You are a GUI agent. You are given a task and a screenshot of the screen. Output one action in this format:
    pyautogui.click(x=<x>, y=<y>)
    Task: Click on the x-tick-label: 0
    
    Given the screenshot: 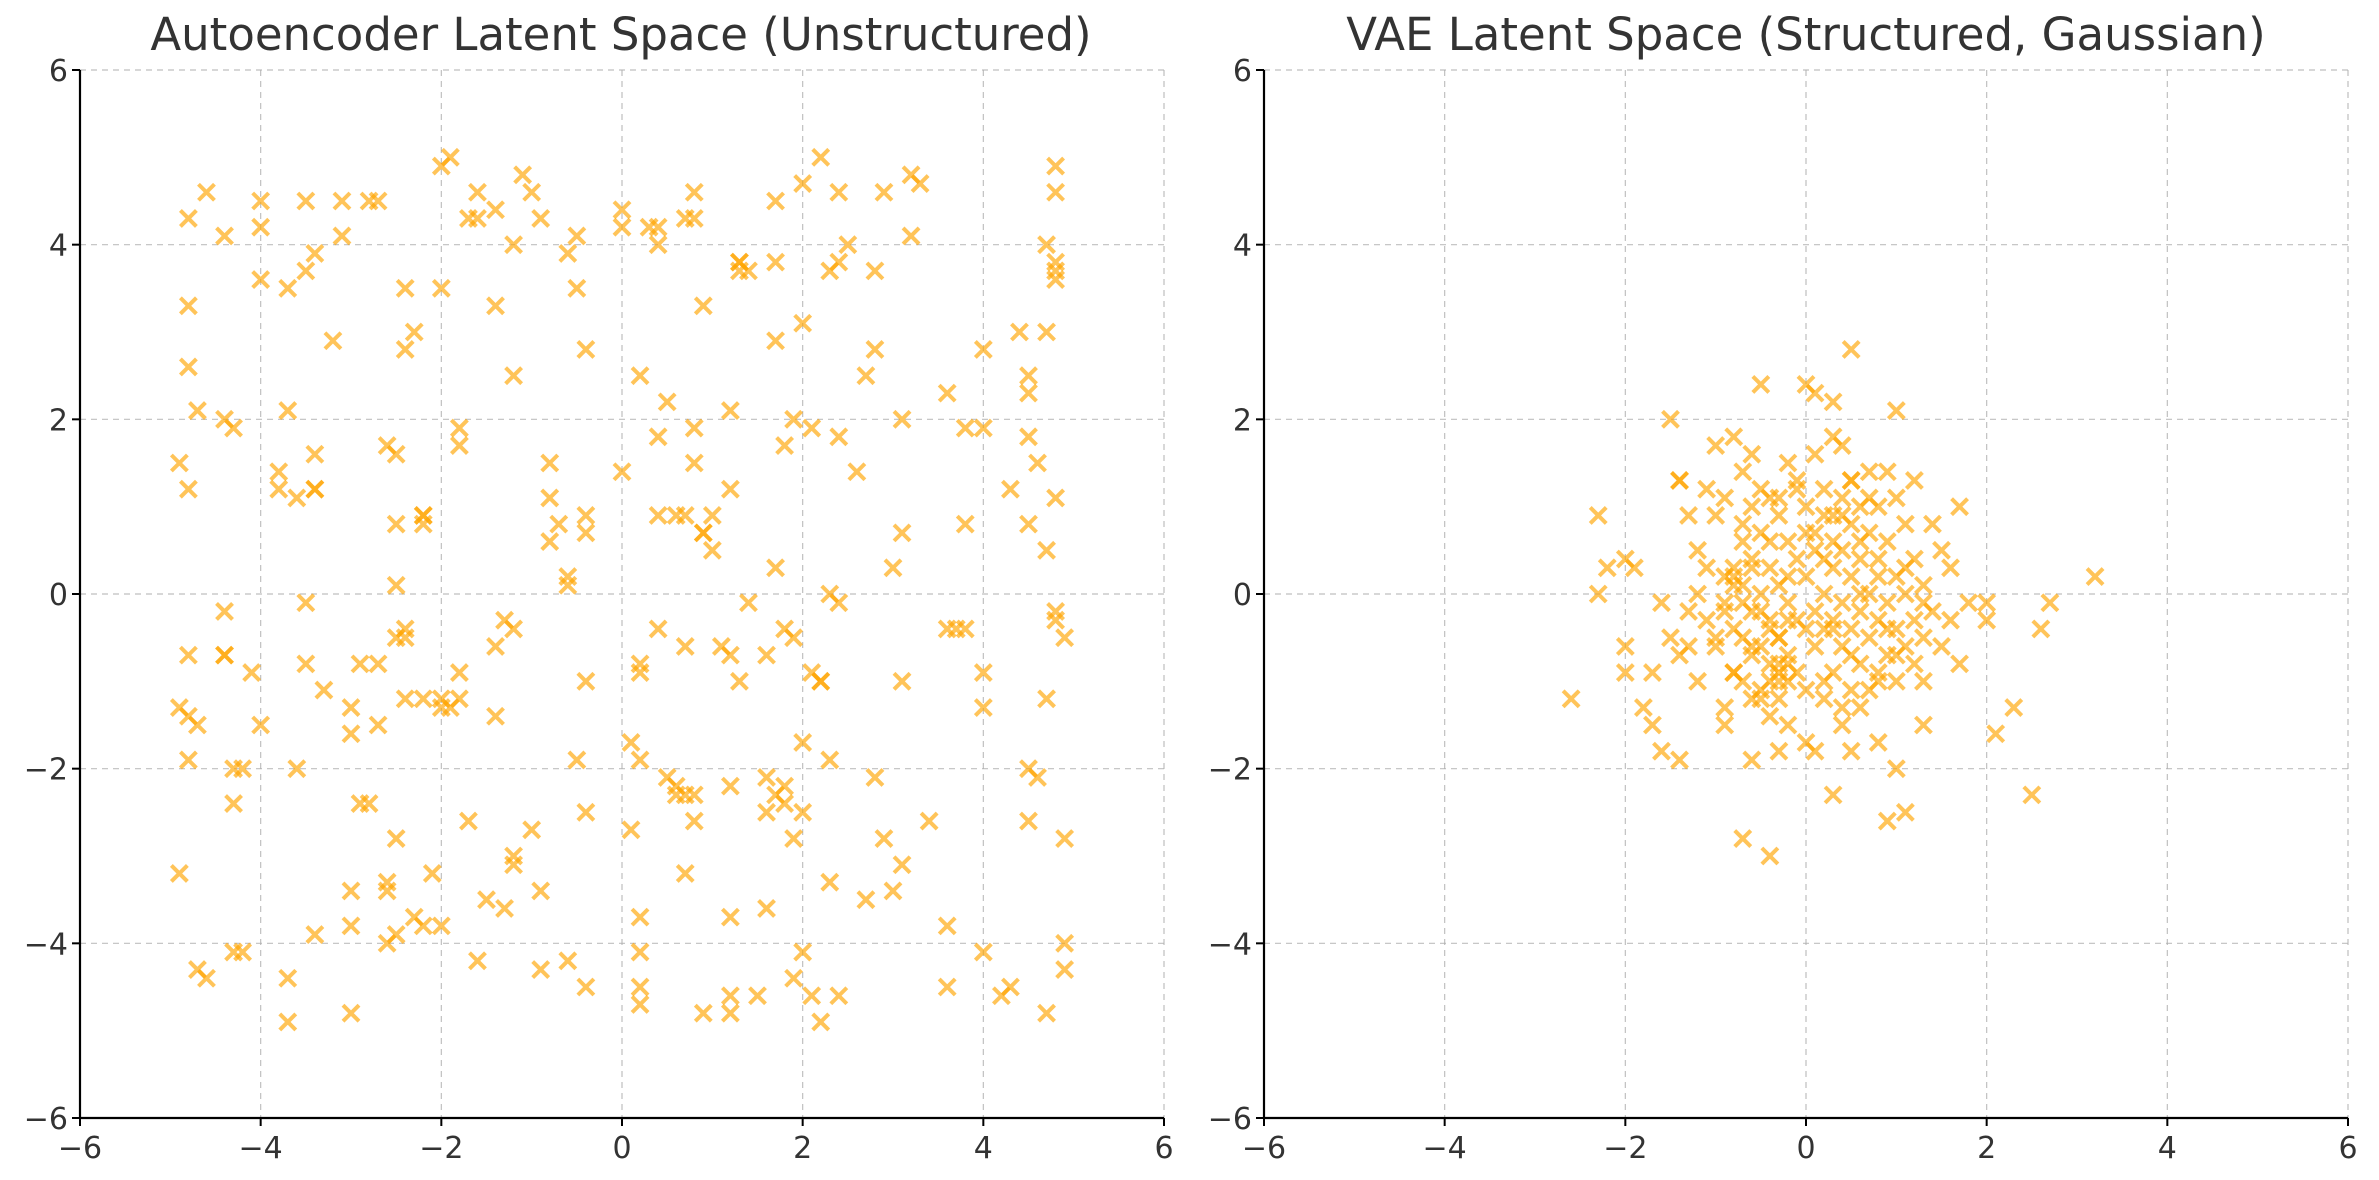 What is the action you would take?
    pyautogui.click(x=621, y=1148)
    